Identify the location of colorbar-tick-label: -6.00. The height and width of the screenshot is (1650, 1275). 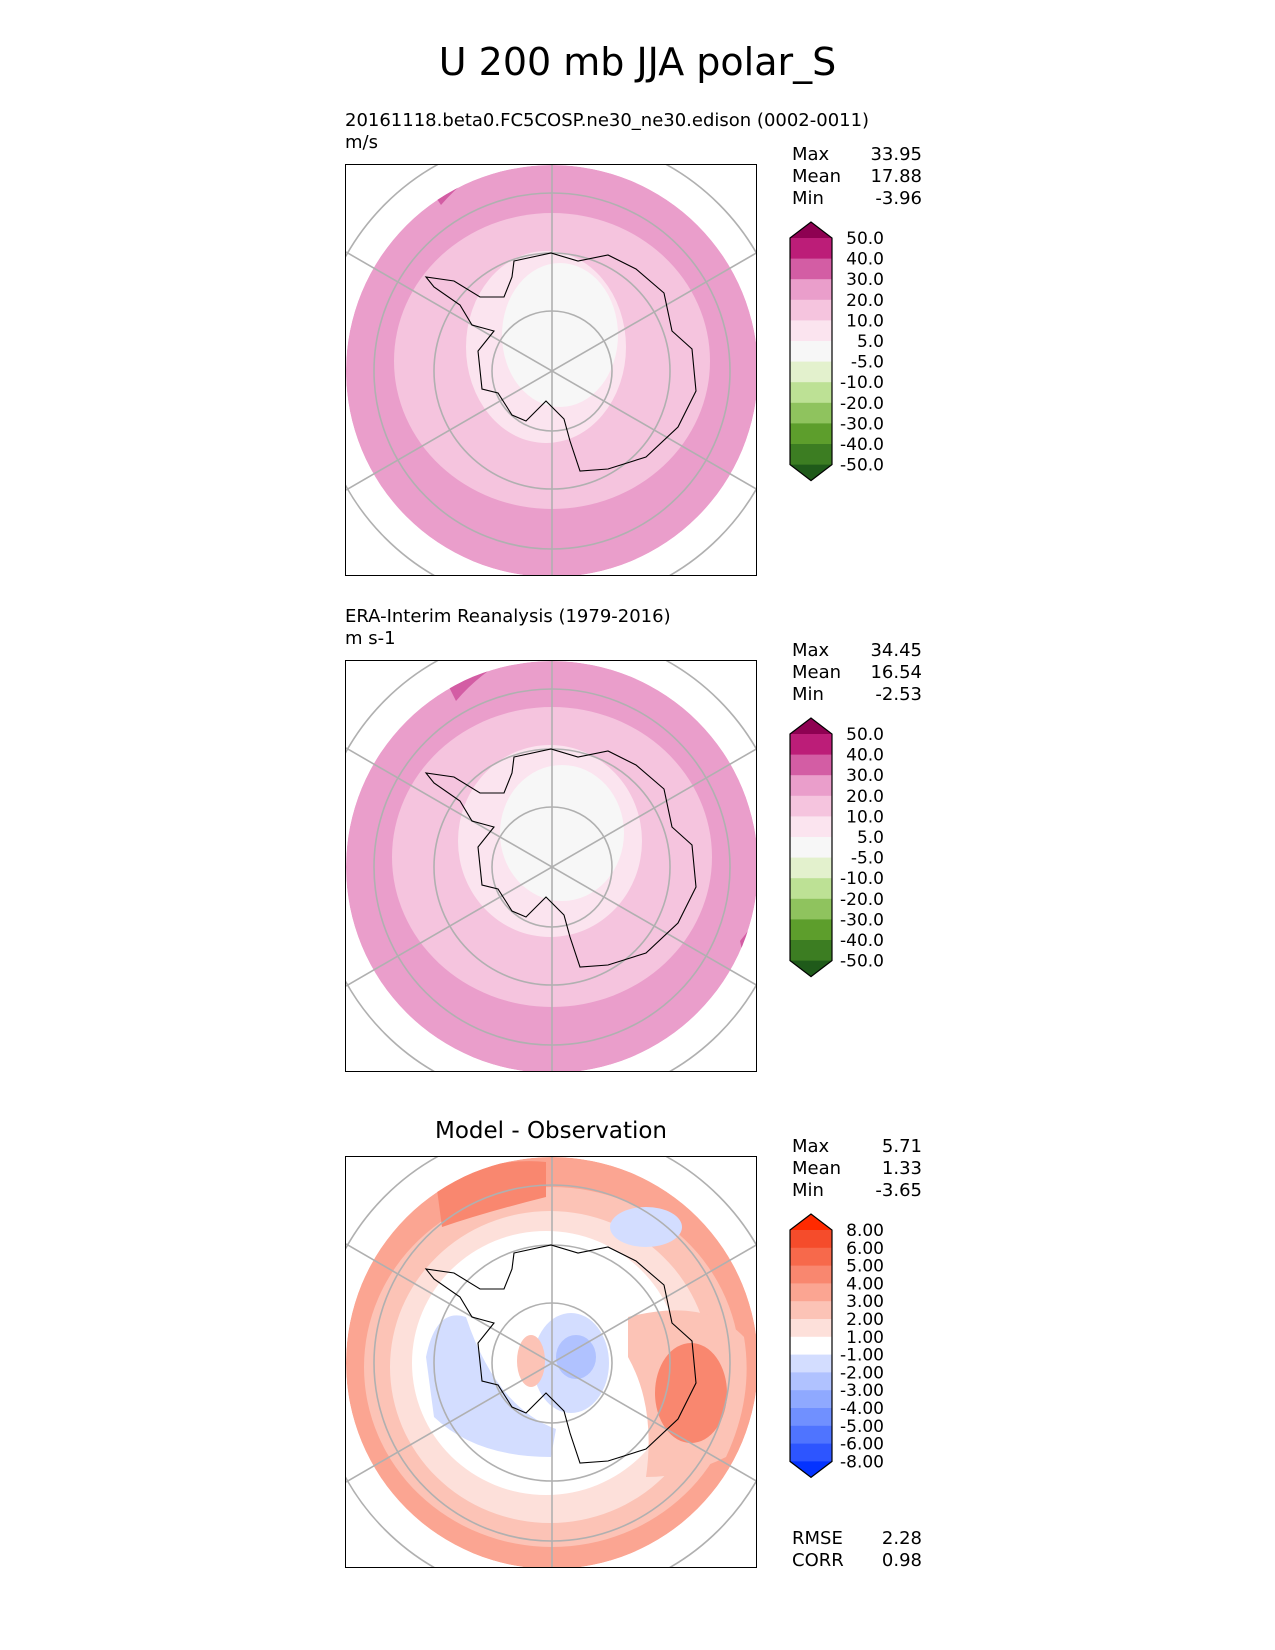
(862, 1445).